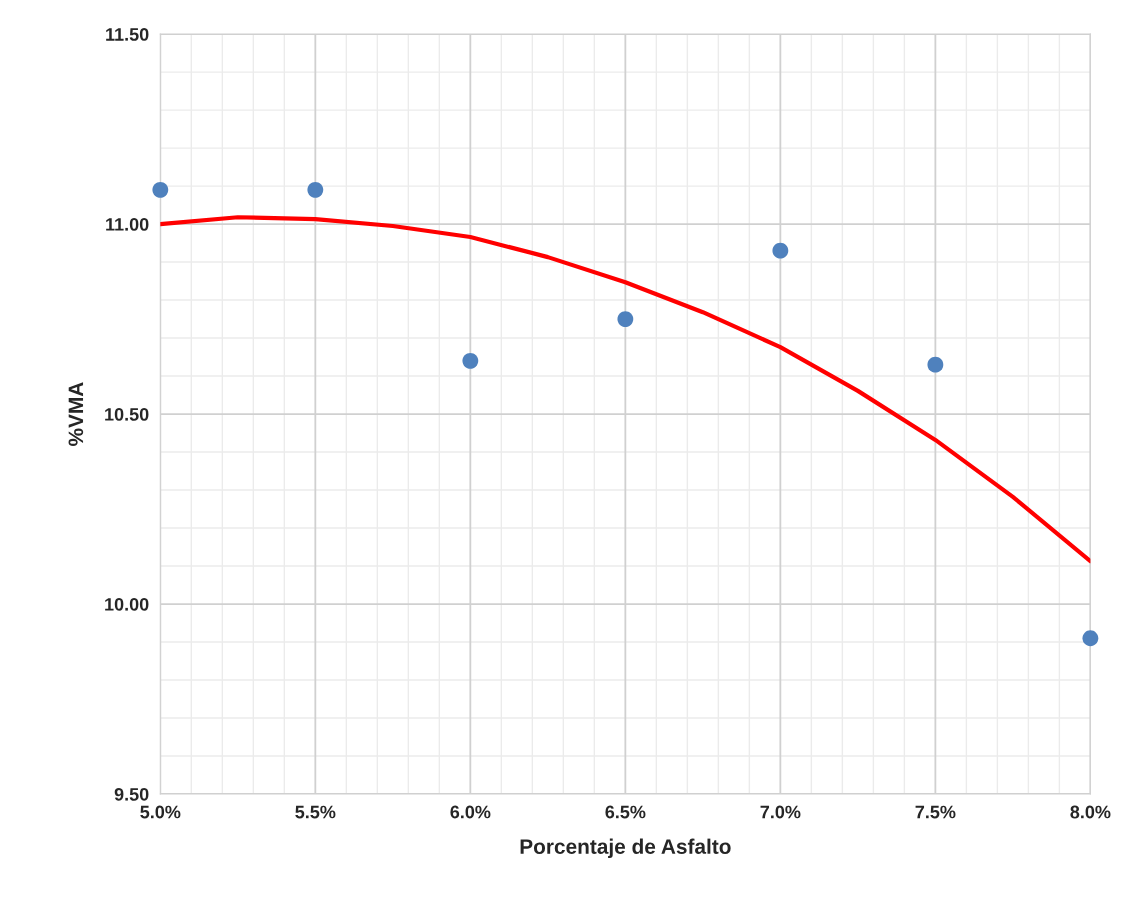 The height and width of the screenshot is (909, 1137). What do you see at coordinates (1090, 812) in the screenshot?
I see `x-tick-label: 8.0%` at bounding box center [1090, 812].